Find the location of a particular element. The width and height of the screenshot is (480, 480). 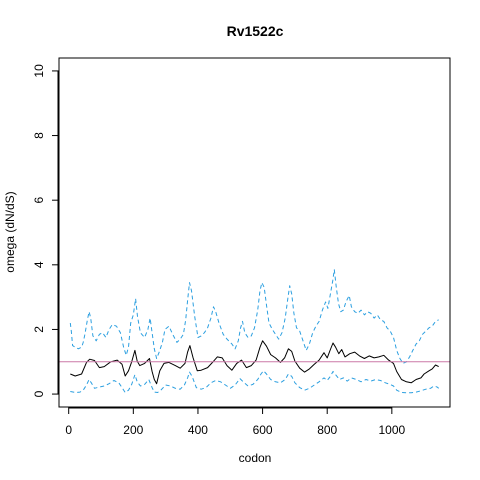

x-tick-label: 600 is located at coordinates (263, 430).